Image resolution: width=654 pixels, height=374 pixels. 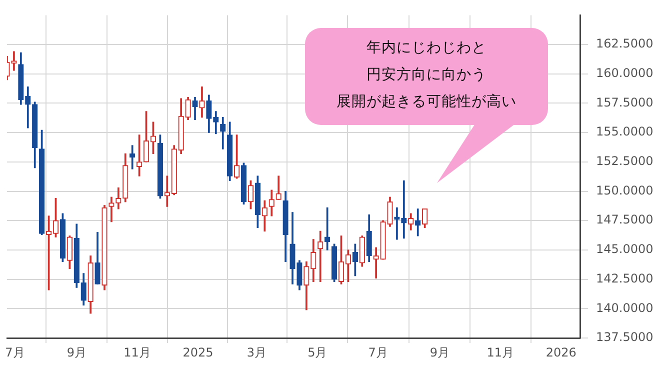 What do you see at coordinates (625, 337) in the screenshot?
I see `y-tick-label: 137.5000` at bounding box center [625, 337].